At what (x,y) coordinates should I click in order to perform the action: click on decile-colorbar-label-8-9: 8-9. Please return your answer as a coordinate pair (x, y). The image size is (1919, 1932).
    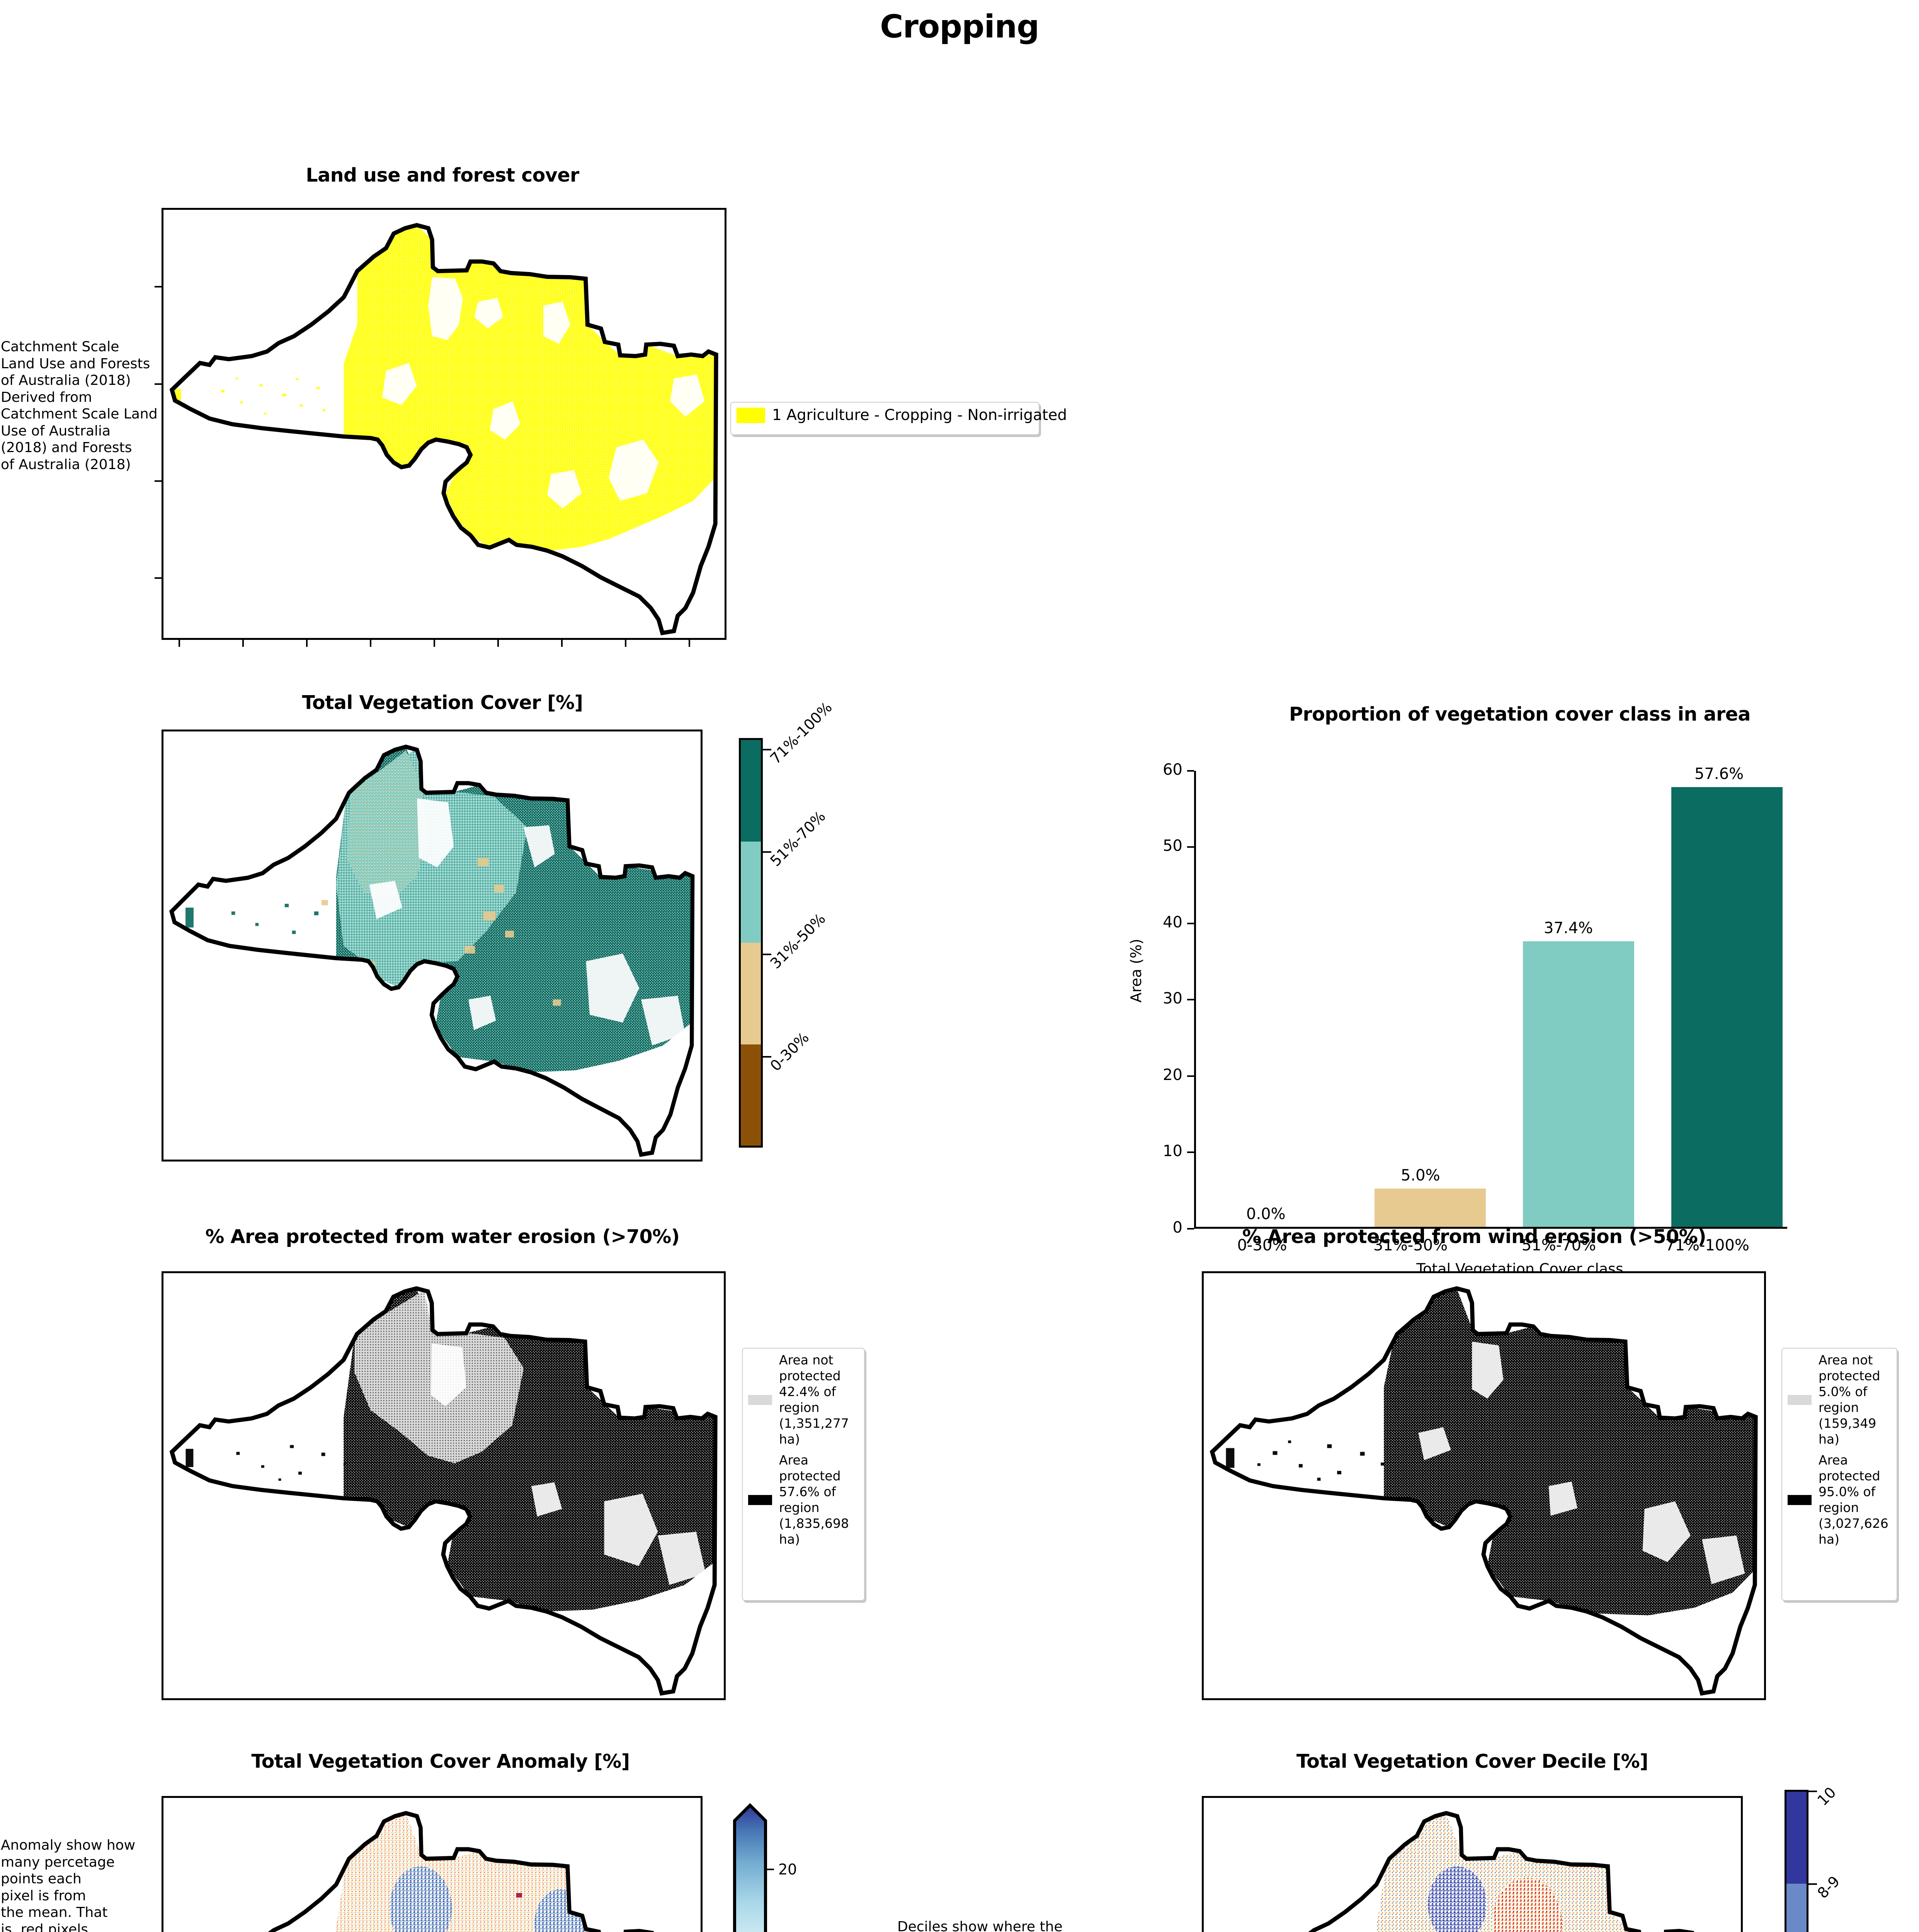
    Looking at the image, I should click on (1828, 1887).